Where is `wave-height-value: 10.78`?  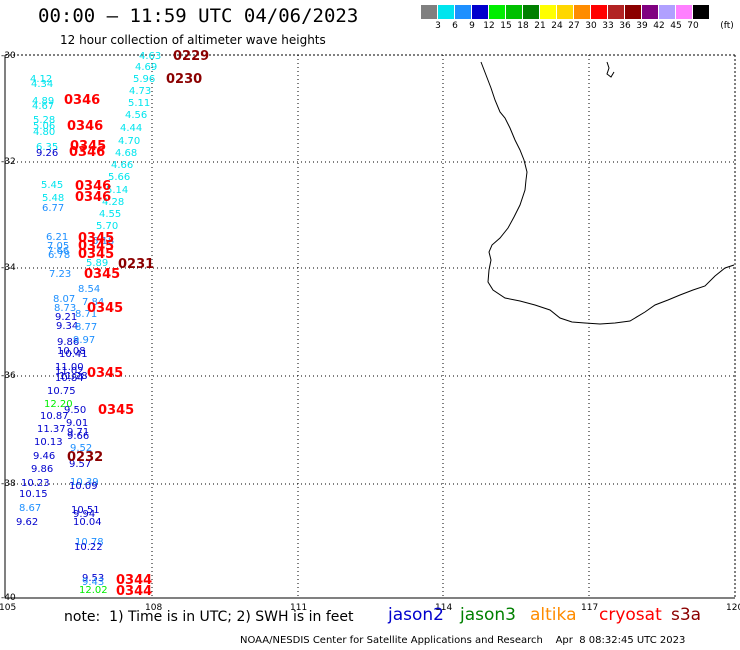
wave-height-value: 10.78 is located at coordinates (89, 542).